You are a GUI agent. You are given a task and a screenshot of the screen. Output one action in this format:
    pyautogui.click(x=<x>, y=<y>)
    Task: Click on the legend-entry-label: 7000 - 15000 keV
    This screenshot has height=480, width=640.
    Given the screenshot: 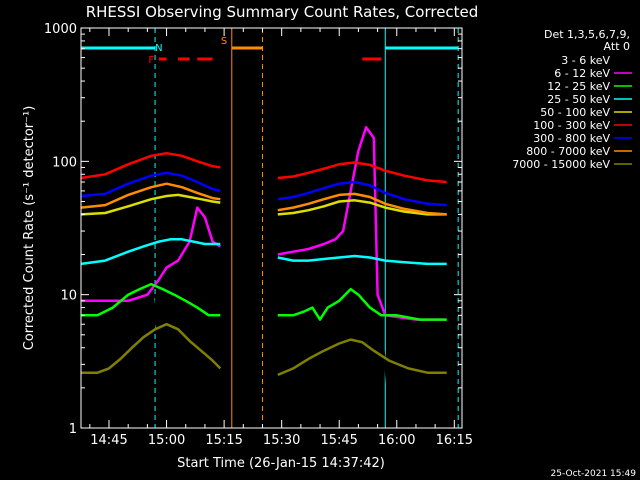 What is the action you would take?
    pyautogui.click(x=561, y=164)
    